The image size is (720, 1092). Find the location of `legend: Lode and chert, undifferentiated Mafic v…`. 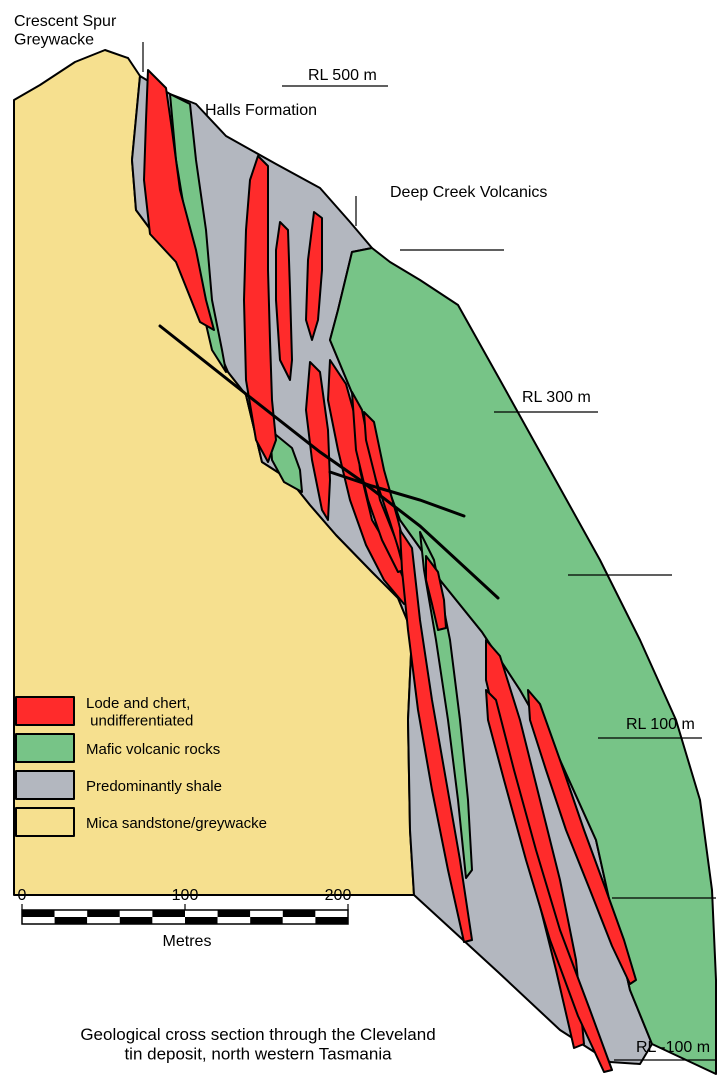

legend: Lode and chert, undifferentiated Mafic v… is located at coordinates (141, 766).